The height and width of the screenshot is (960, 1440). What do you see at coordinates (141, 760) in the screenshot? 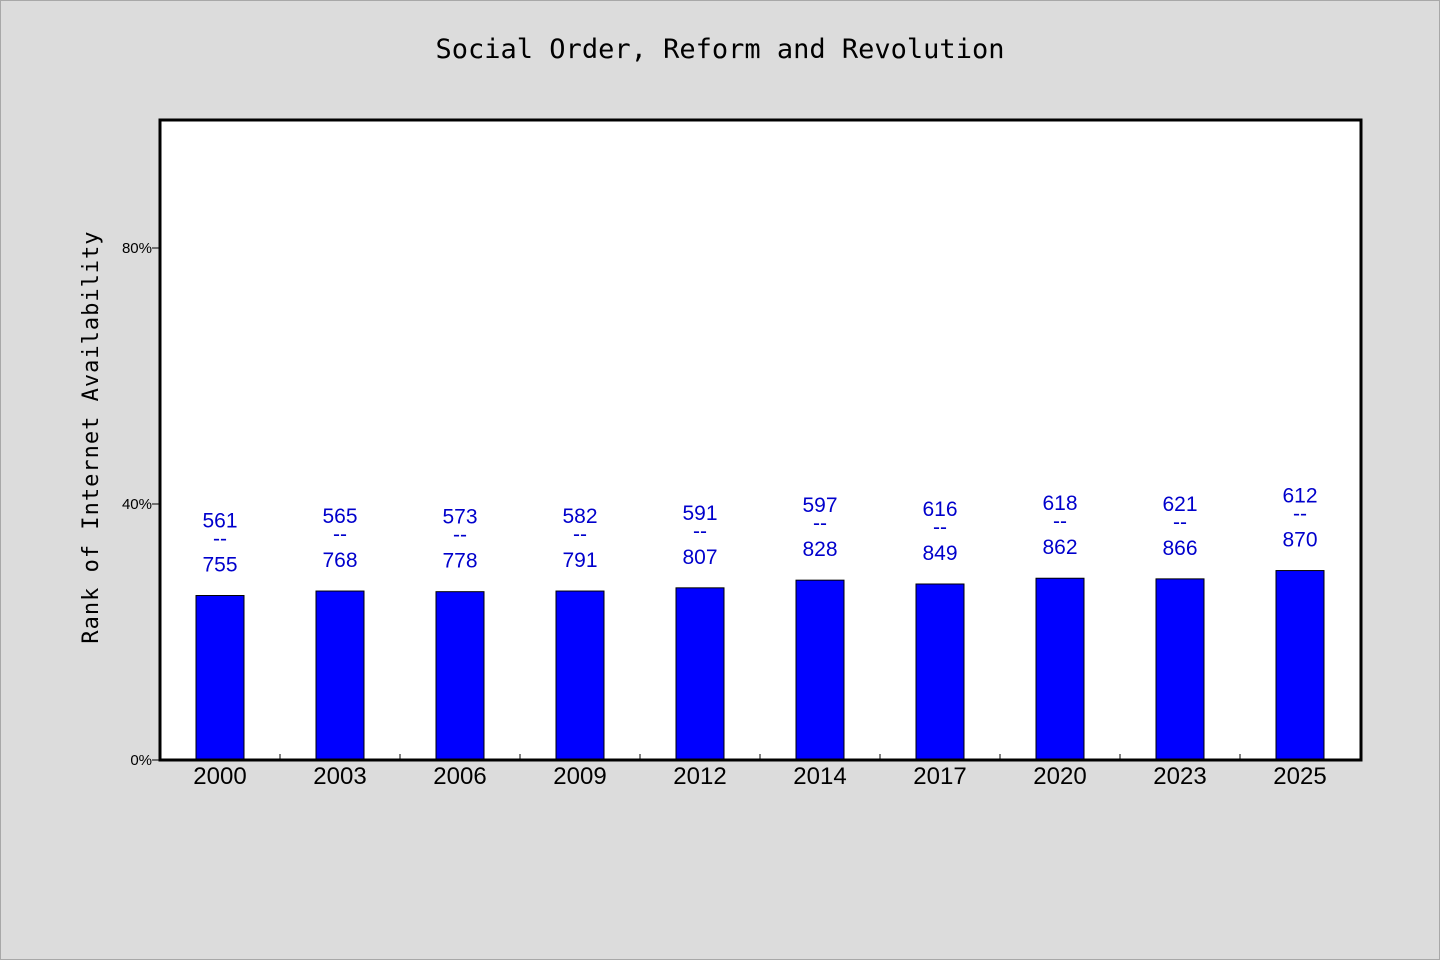
I see `y-tick-label: 0%` at bounding box center [141, 760].